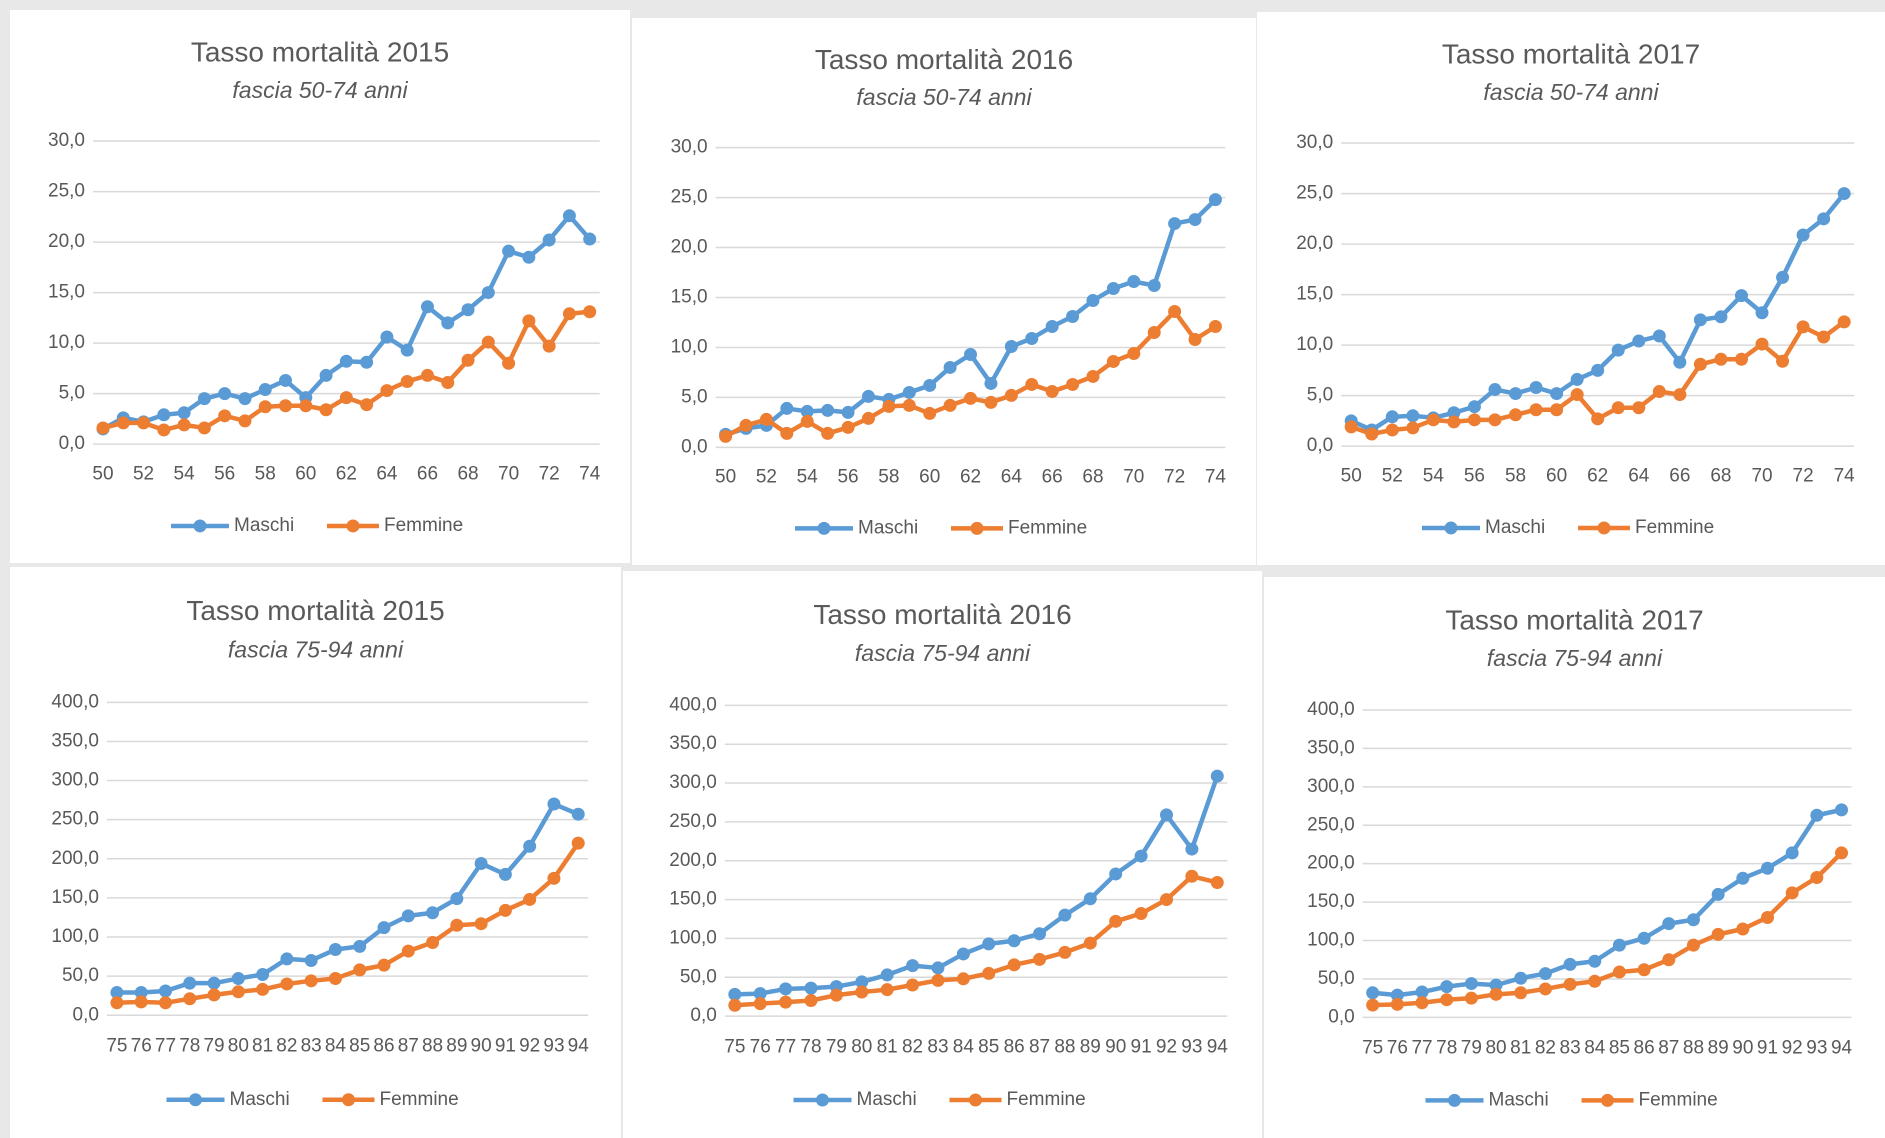 The height and width of the screenshot is (1138, 1885). I want to click on x-tick-label: 58, so click(1515, 476).